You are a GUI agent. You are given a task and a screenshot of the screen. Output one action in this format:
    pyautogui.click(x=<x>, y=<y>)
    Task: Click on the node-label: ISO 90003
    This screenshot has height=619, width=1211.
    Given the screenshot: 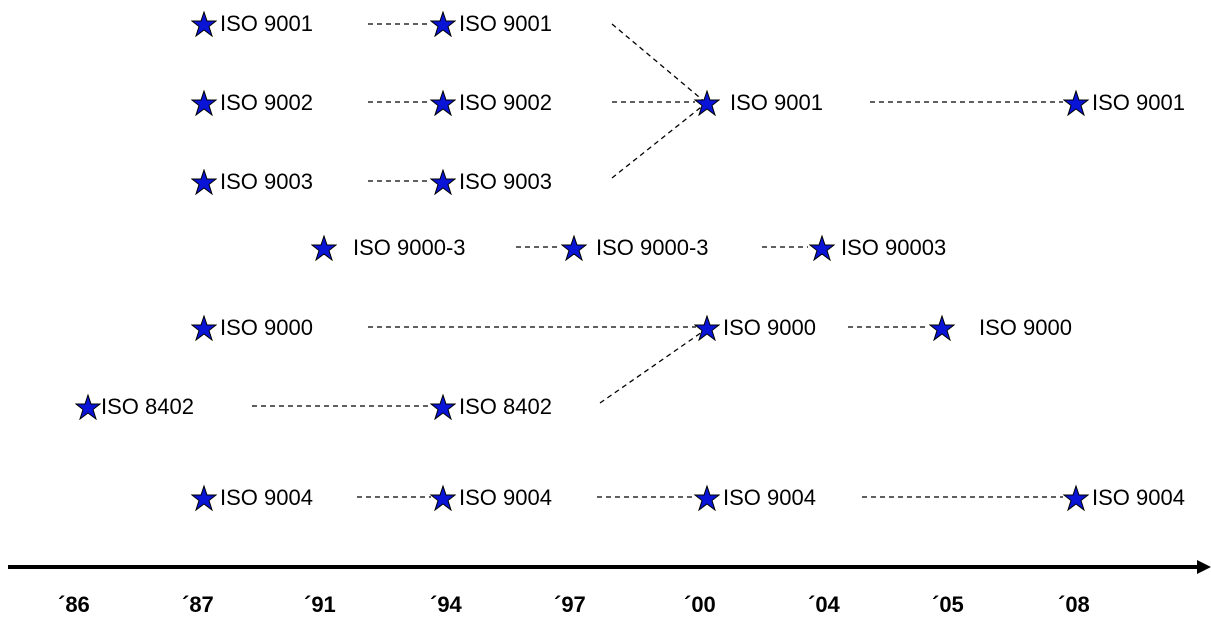 What is the action you would take?
    pyautogui.click(x=894, y=247)
    